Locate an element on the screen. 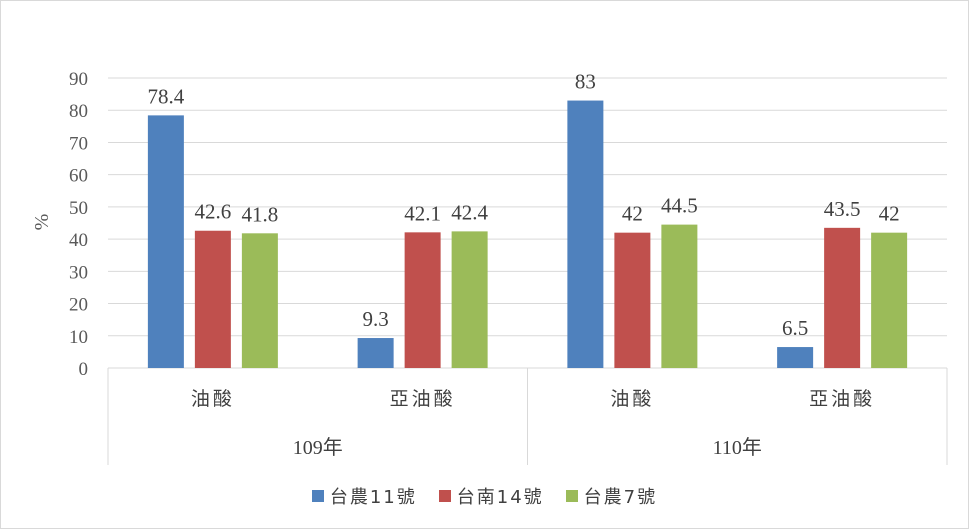 Image resolution: width=969 pixels, height=529 pixels. data-label: 83 is located at coordinates (585, 82).